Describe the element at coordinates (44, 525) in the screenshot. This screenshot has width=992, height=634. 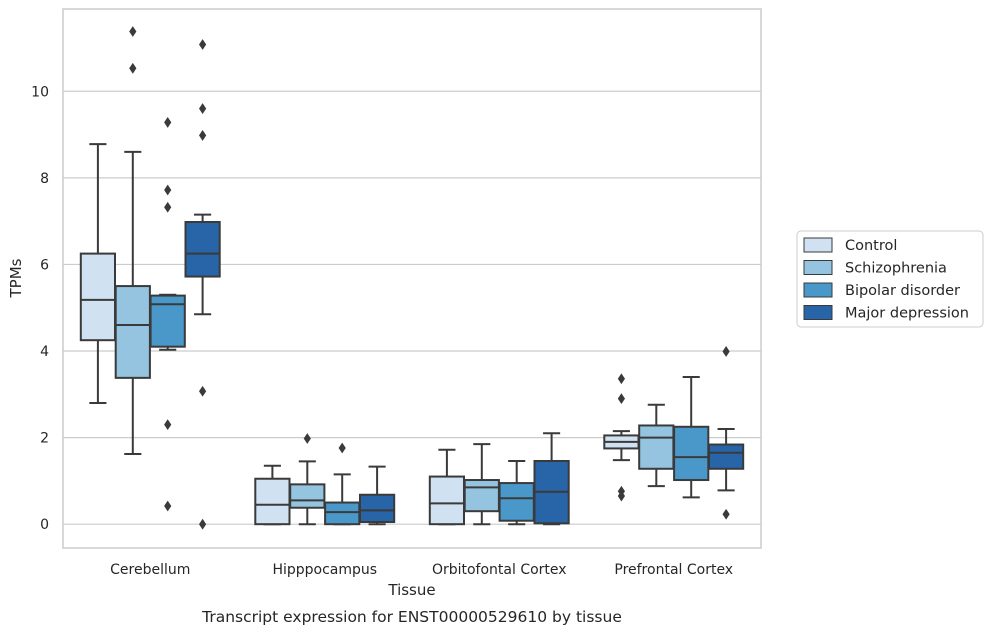
I see `y-tick-label: 0` at that location.